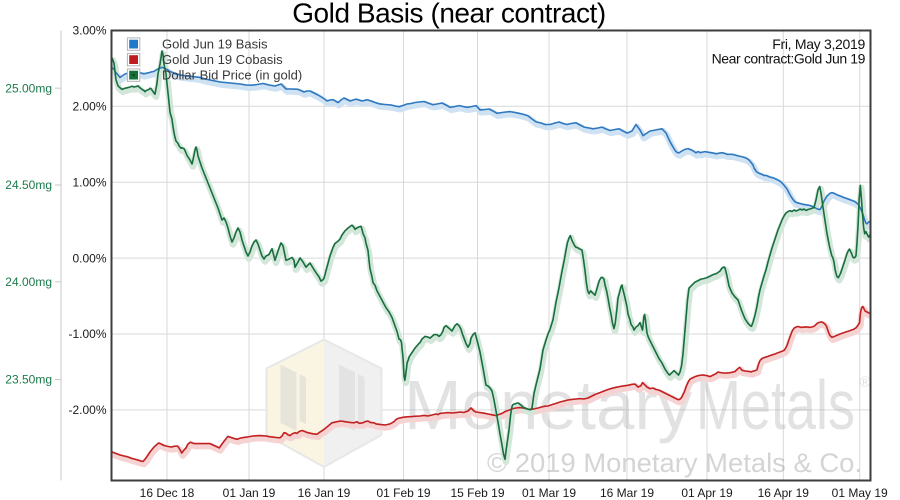 The image size is (900, 500). What do you see at coordinates (89, 182) in the screenshot?
I see `svg-text: 1.00%` at bounding box center [89, 182].